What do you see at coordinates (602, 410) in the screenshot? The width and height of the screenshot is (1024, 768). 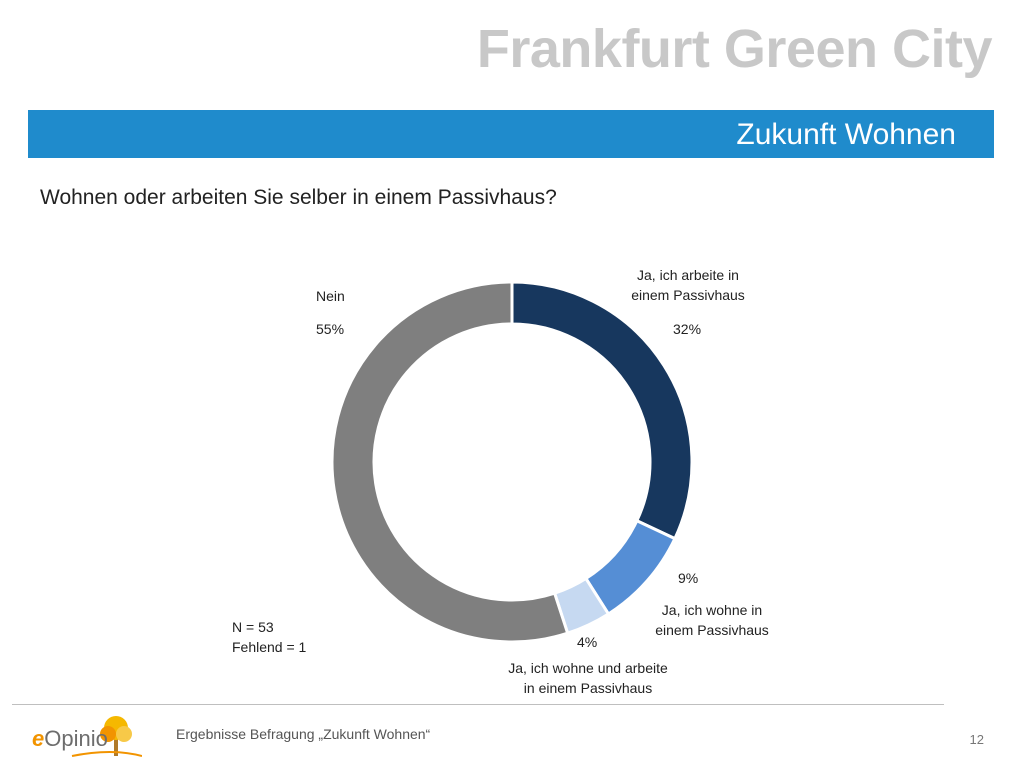 I see `donut-slice-work` at bounding box center [602, 410].